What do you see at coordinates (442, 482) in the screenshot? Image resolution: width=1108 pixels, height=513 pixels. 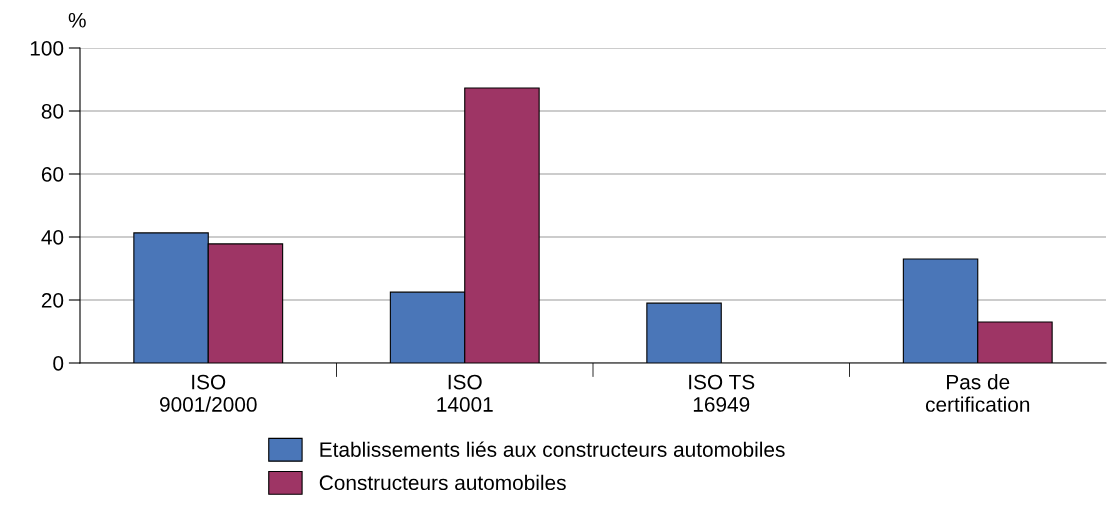 I see `legend-label: Constructeurs automobiles` at bounding box center [442, 482].